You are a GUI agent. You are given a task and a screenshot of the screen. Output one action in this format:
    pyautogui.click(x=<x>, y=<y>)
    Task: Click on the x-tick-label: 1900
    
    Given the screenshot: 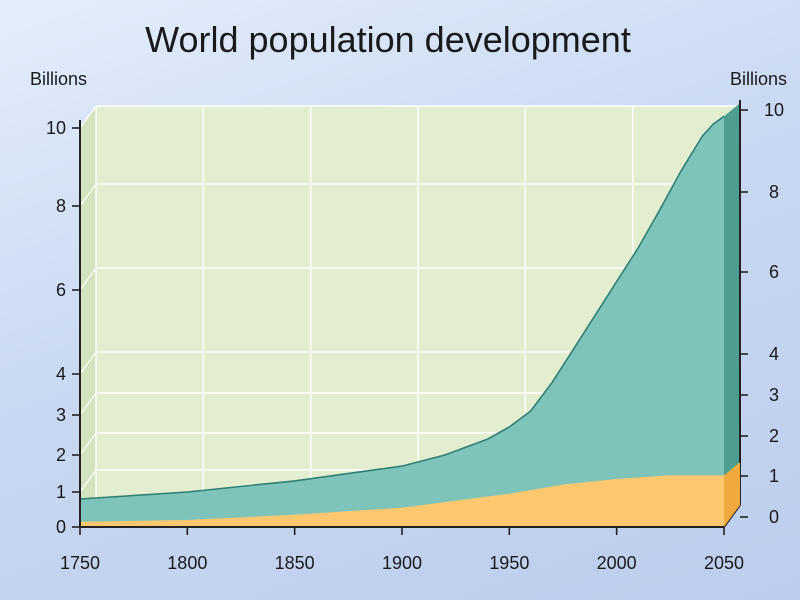 What is the action you would take?
    pyautogui.click(x=402, y=563)
    